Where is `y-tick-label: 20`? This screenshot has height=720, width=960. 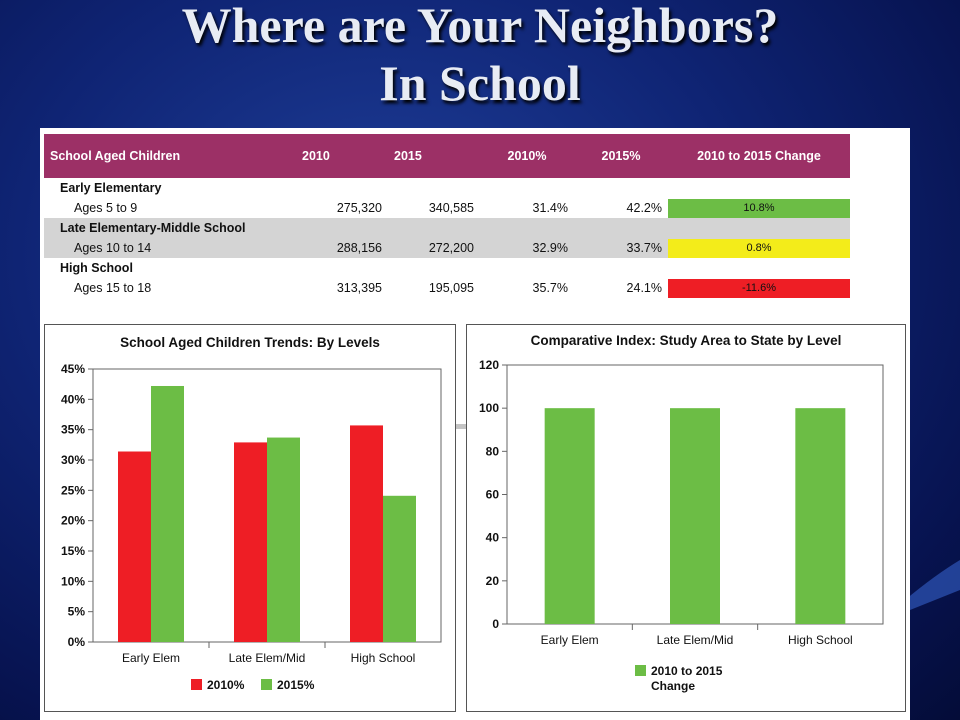
y-tick-label: 20 is located at coordinates (493, 581).